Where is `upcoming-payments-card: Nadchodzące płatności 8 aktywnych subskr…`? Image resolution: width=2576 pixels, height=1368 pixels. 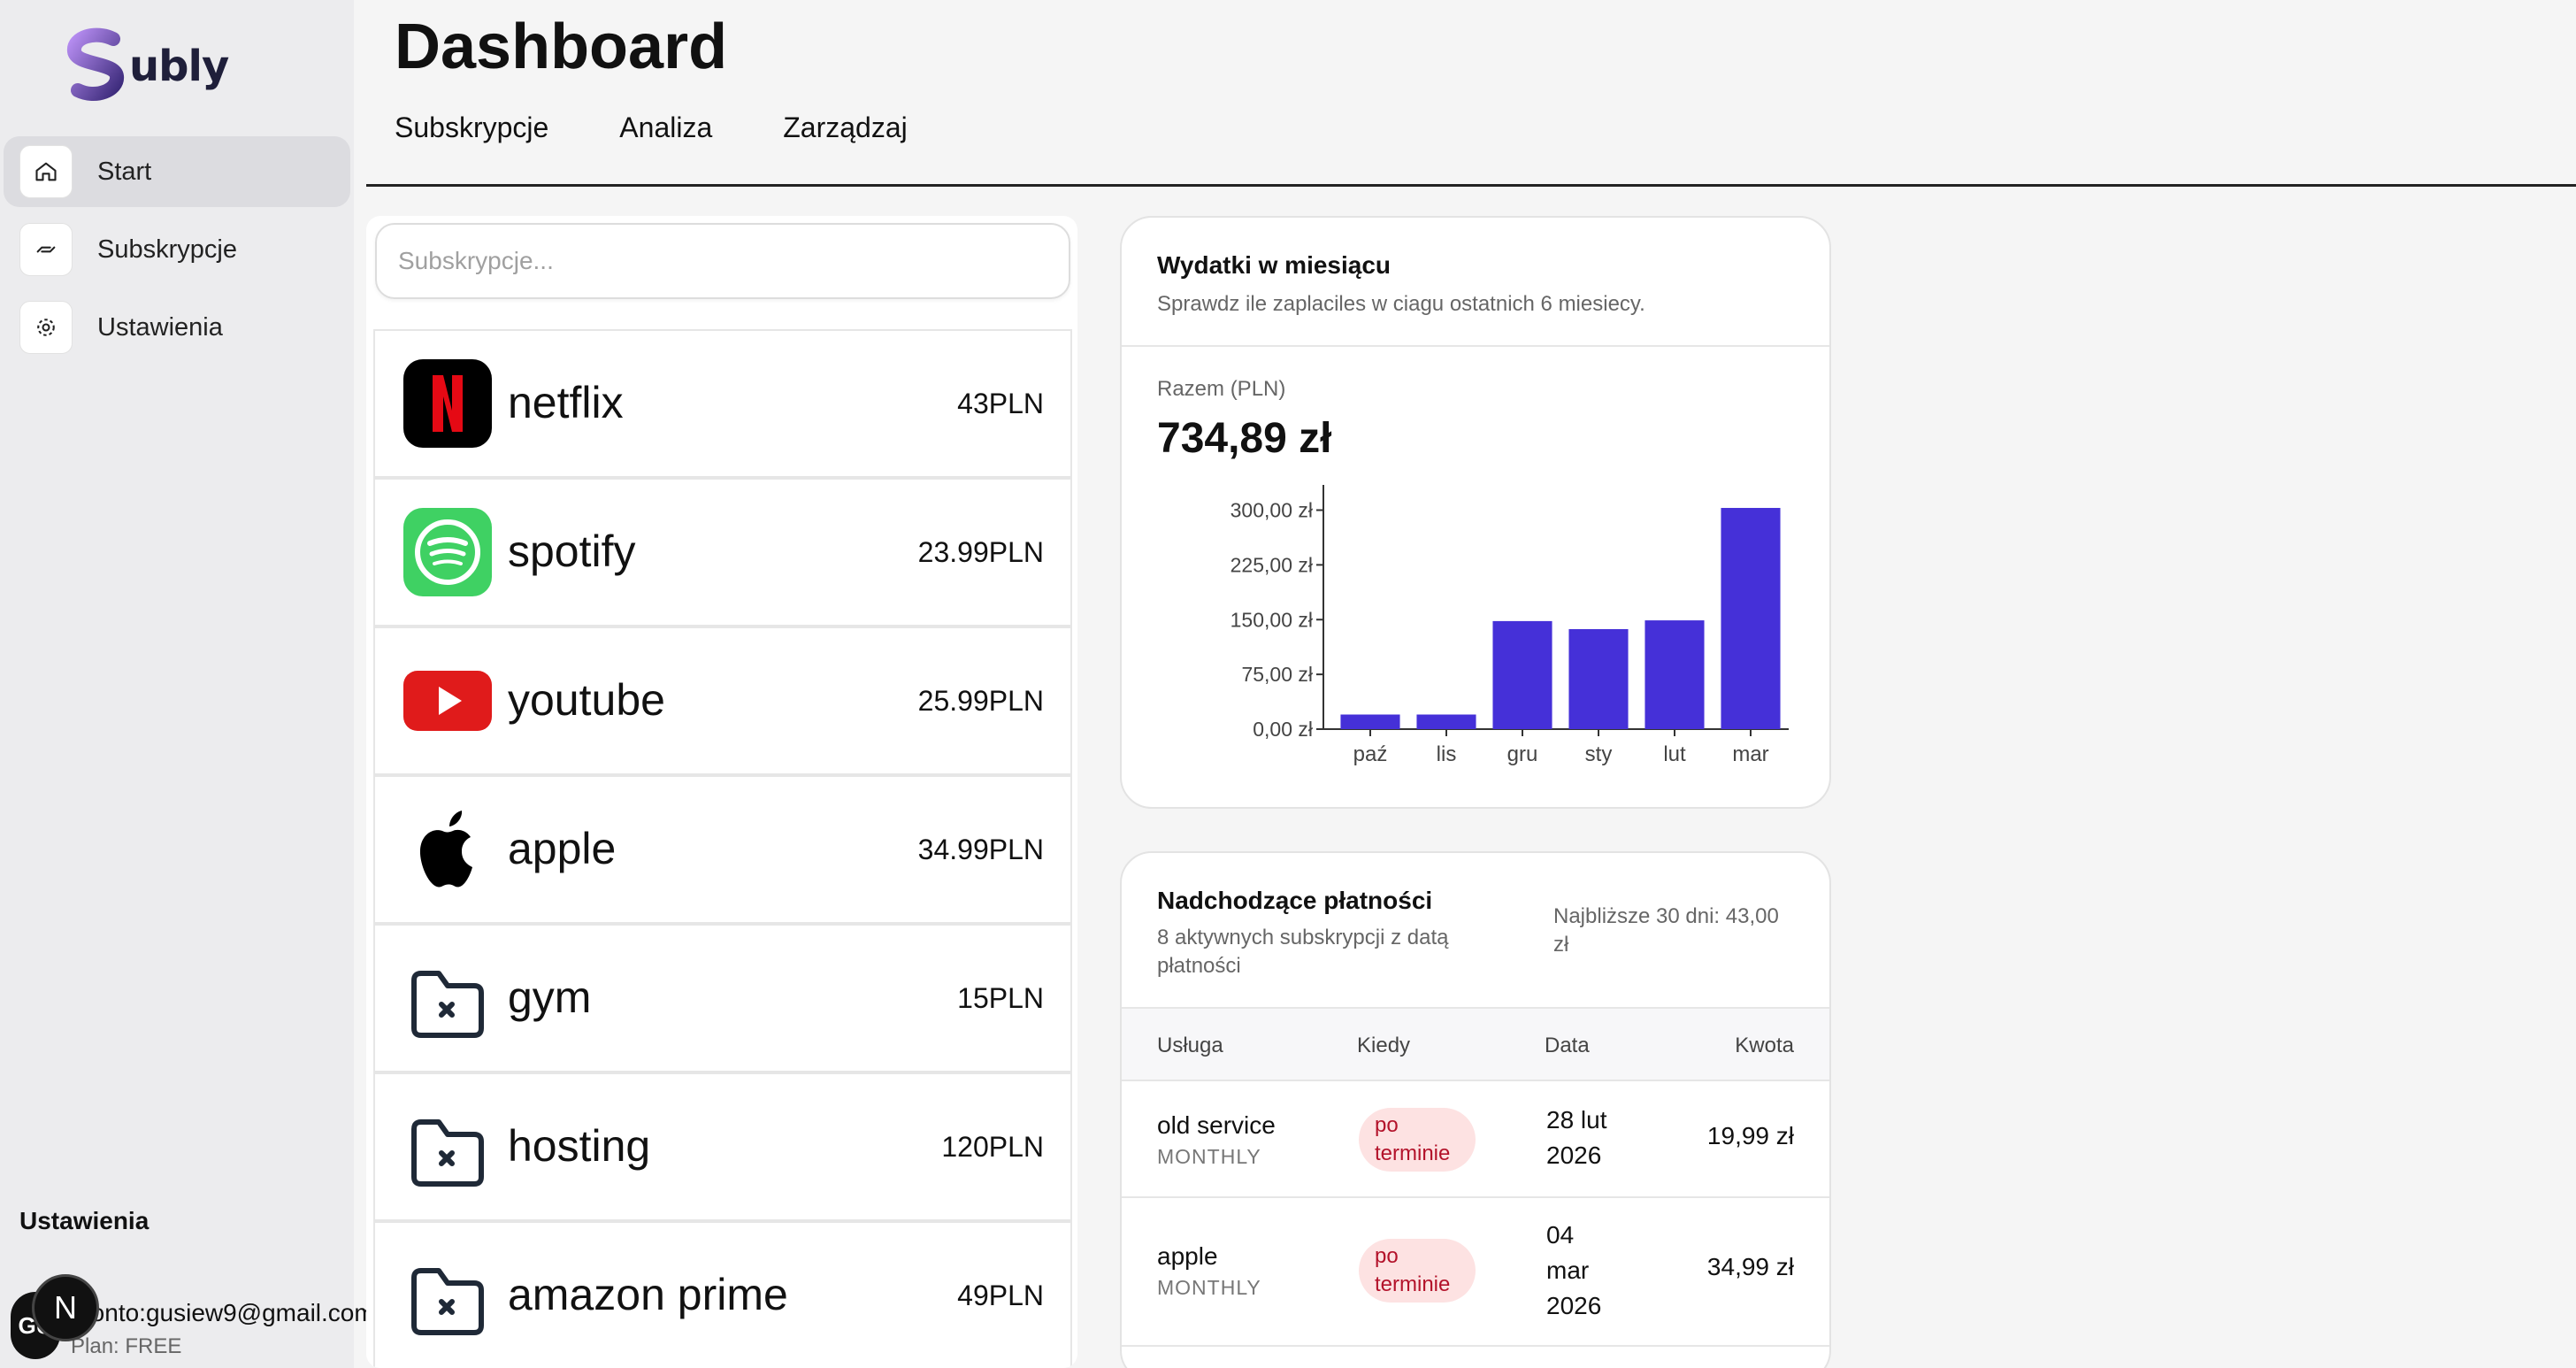
upcoming-payments-card: Nadchodzące płatności 8 aktywnych subskr… is located at coordinates (1475, 1109).